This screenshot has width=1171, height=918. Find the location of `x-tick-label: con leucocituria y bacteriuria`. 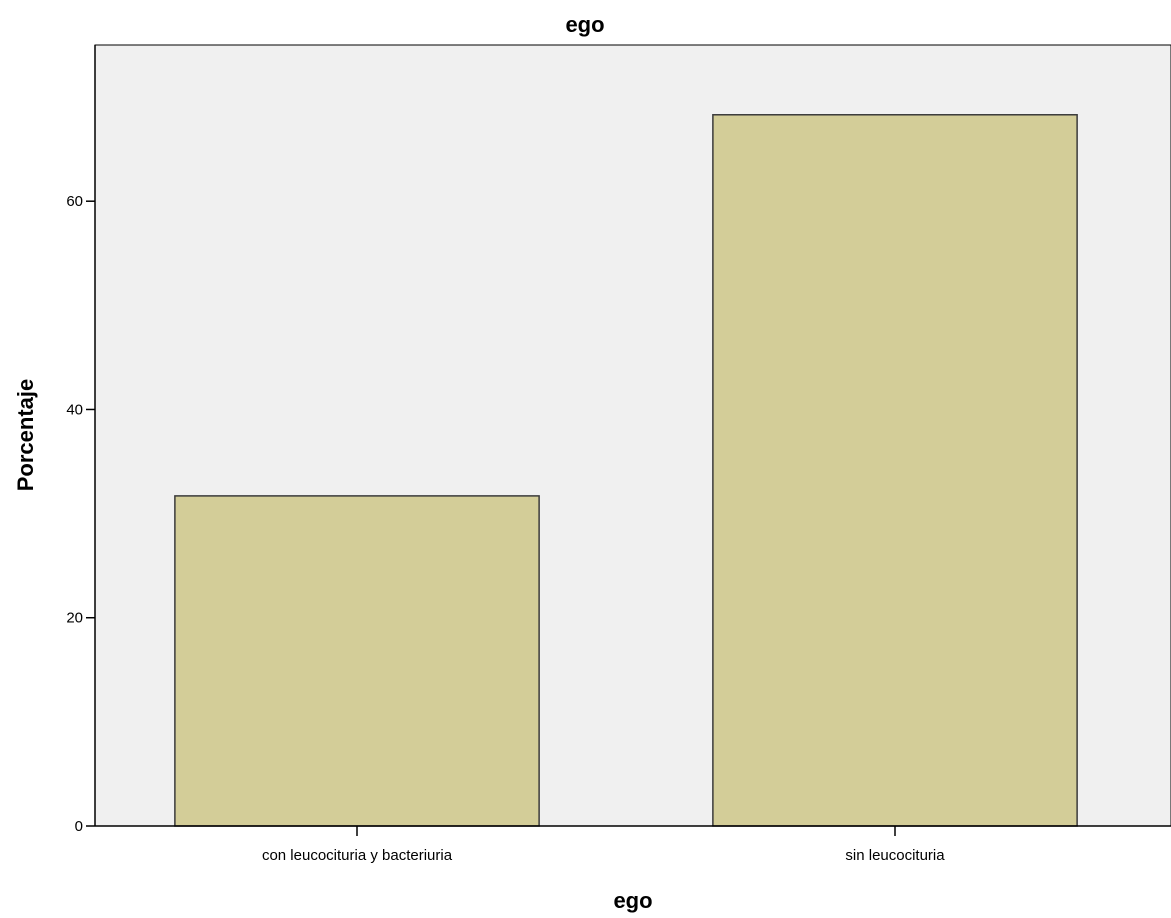

x-tick-label: con leucocituria y bacteriuria is located at coordinates (357, 855).